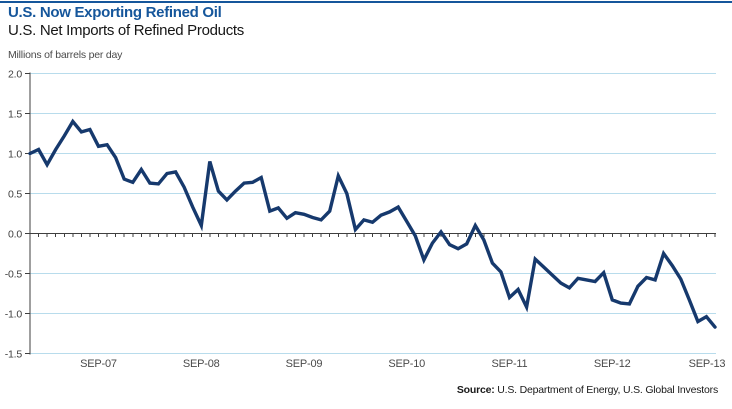  I want to click on chart-subtitle: U.S. Net Imports of Refined Products, so click(126, 30).